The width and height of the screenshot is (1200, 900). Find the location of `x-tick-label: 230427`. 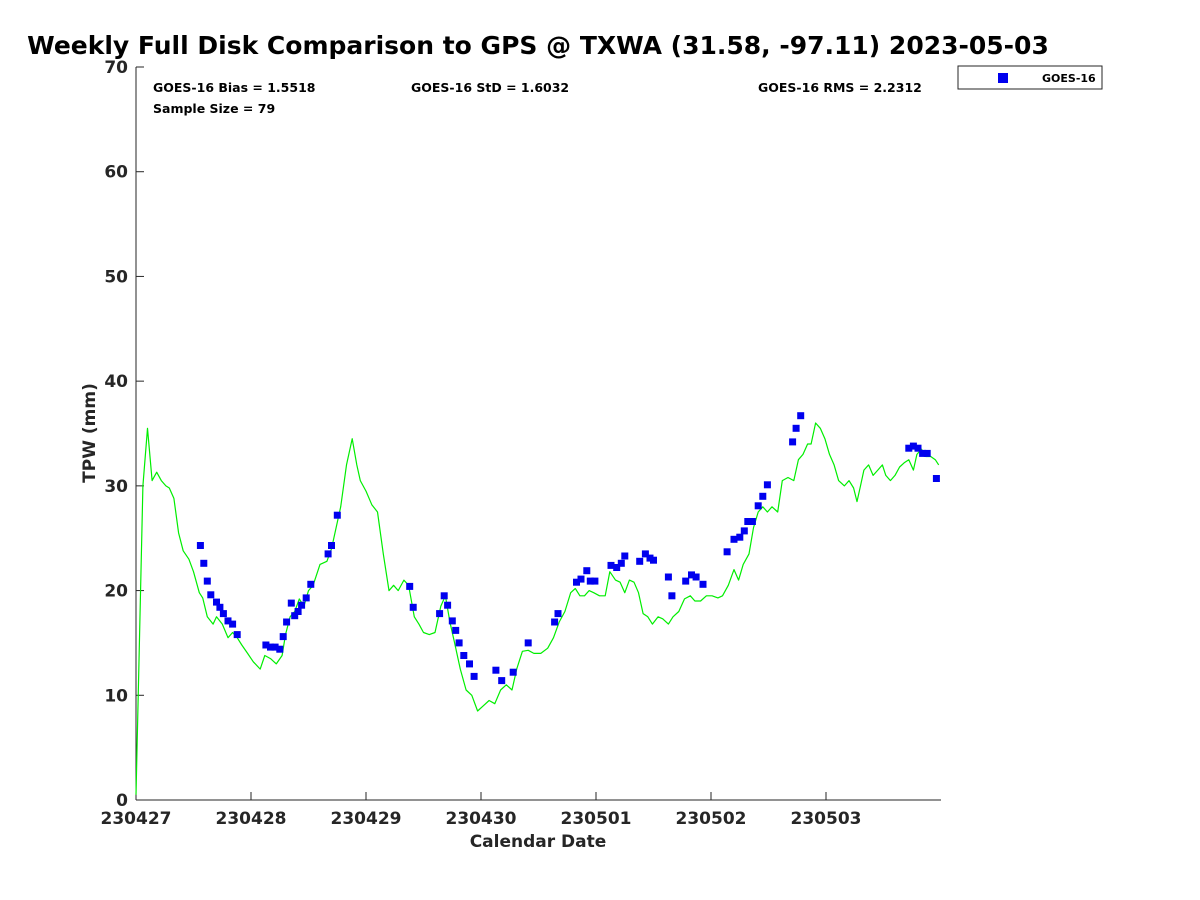

x-tick-label: 230427 is located at coordinates (136, 819).